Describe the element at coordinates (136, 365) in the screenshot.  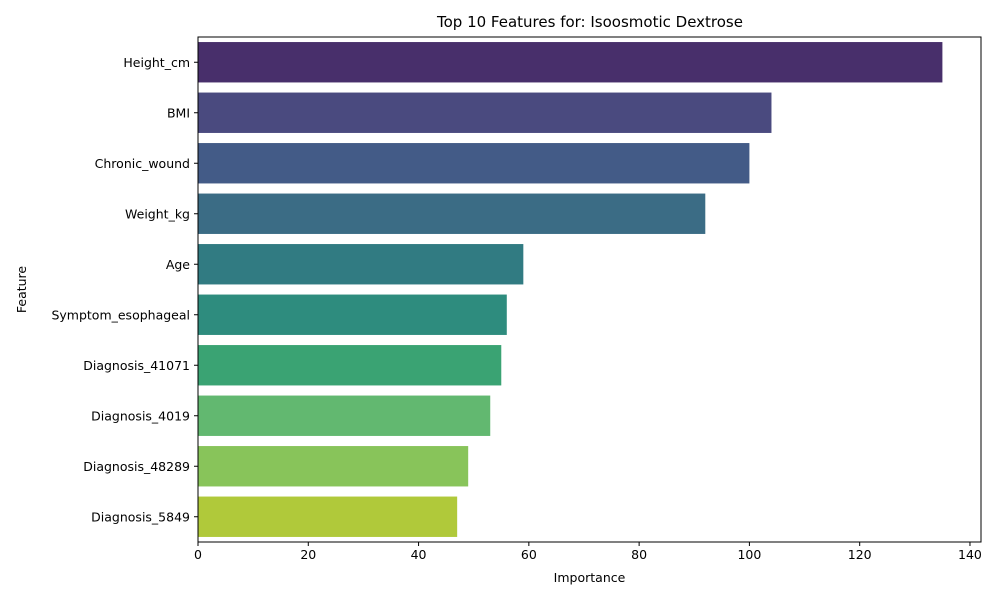
I see `y-tick-label: Diagnosis_41071` at that location.